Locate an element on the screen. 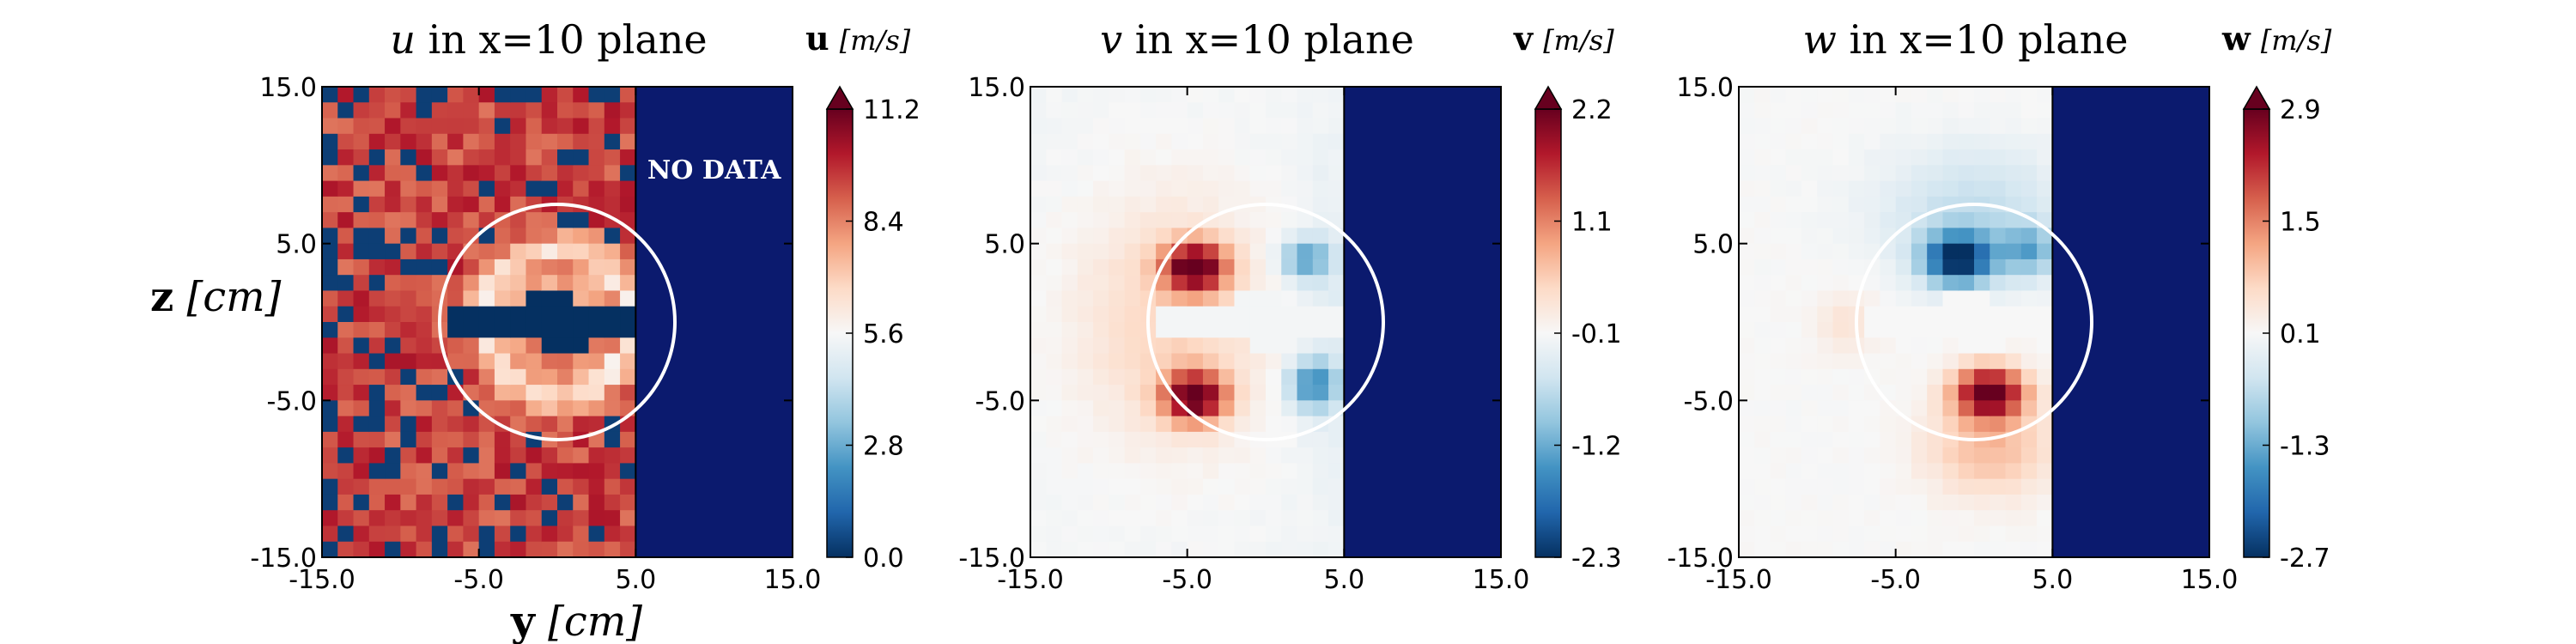  x-axis-variable: y is located at coordinates (523, 621).